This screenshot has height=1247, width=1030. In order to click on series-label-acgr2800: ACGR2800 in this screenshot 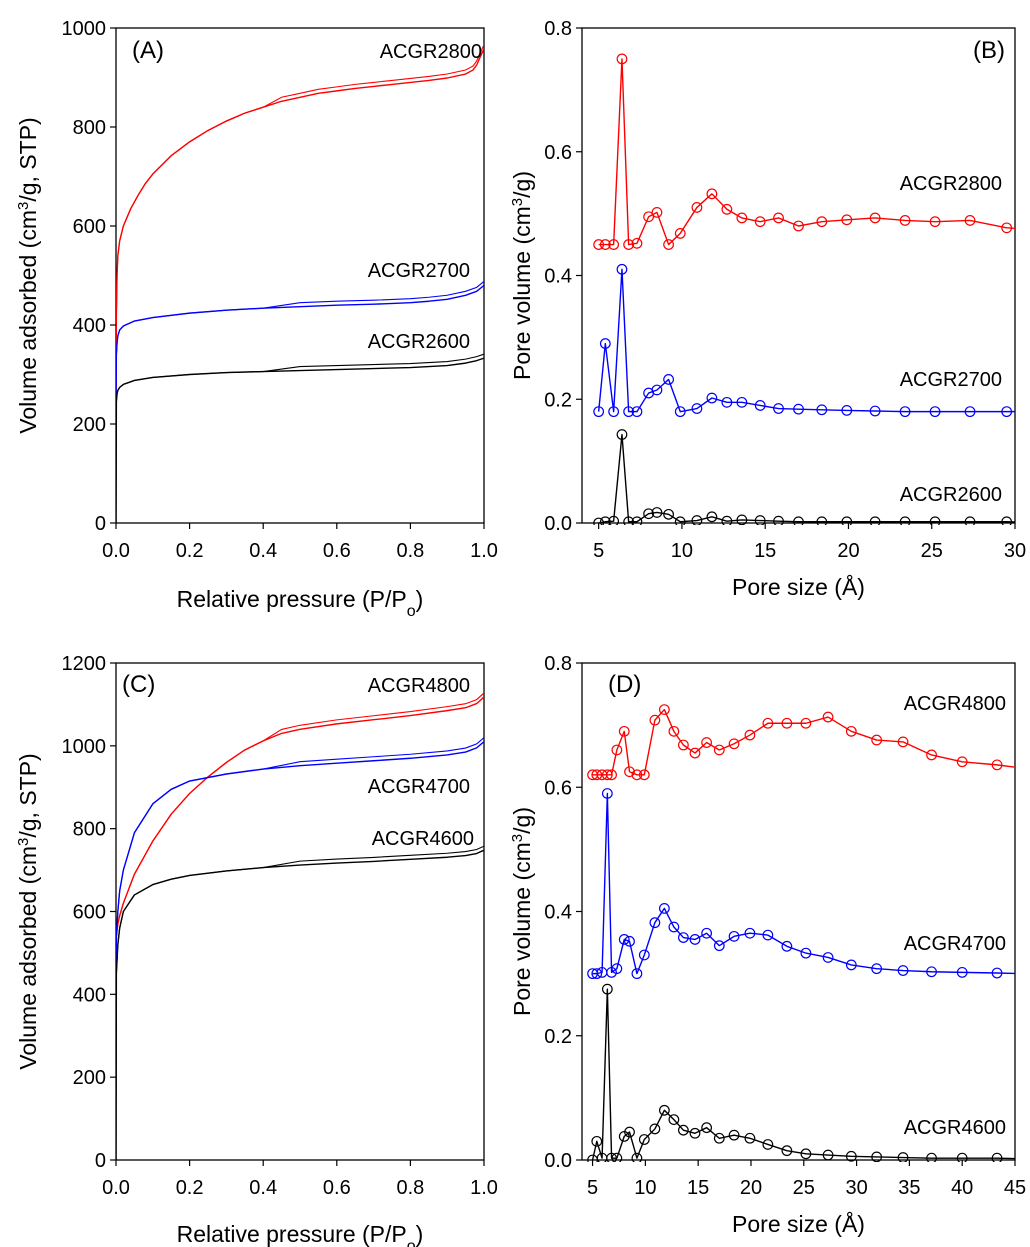, I will do `click(431, 52)`.